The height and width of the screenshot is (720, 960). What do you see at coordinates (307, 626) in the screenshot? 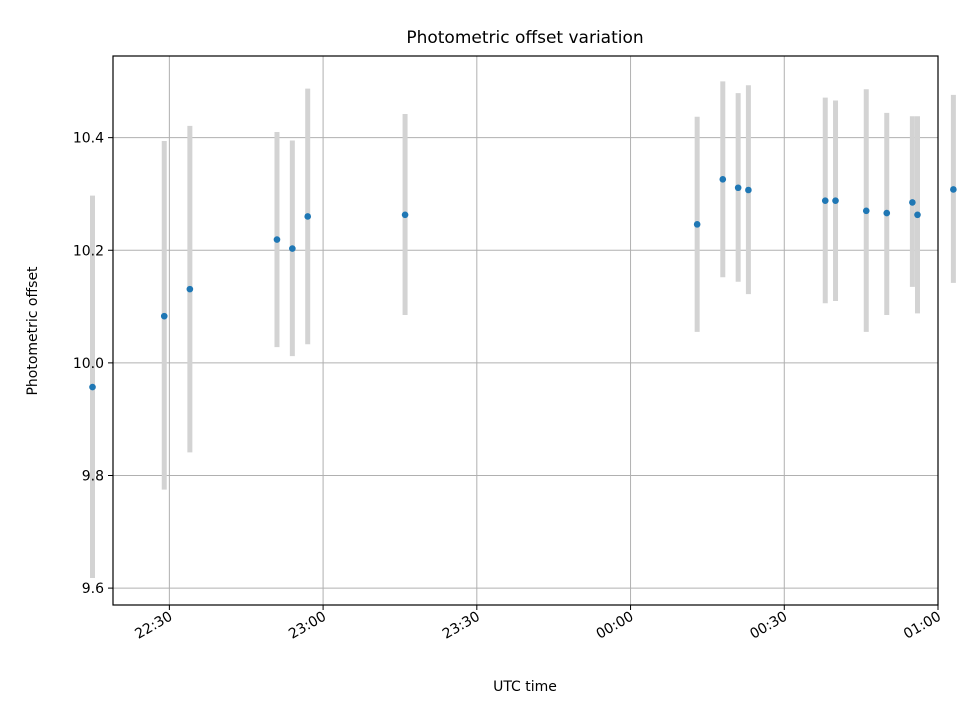
I see `x-tick-label: 23:00` at bounding box center [307, 626].